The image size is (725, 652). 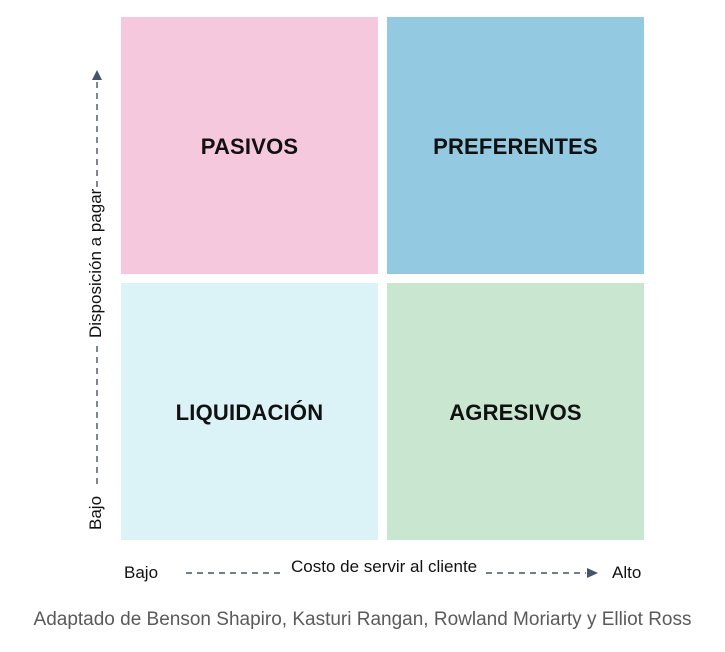 What do you see at coordinates (141, 572) in the screenshot?
I see `x-axis-low-label: Bajo` at bounding box center [141, 572].